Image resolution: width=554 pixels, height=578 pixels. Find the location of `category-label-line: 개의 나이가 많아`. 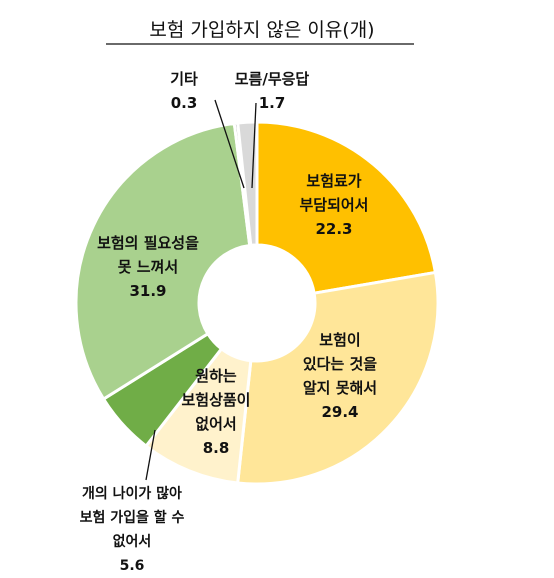

category-label-line: 개의 나이가 많아 is located at coordinates (132, 493).